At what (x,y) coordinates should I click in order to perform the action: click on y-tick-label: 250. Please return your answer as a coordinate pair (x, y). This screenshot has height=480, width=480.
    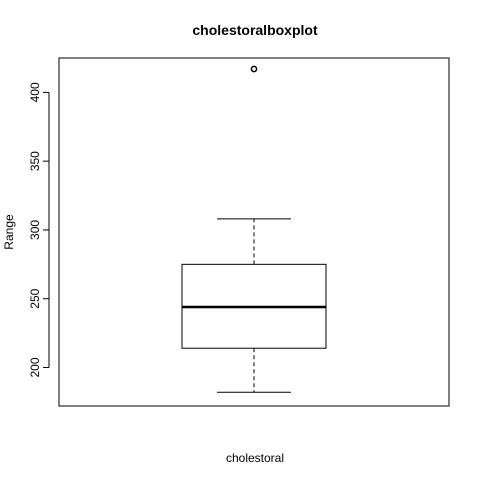
    Looking at the image, I should click on (35, 298).